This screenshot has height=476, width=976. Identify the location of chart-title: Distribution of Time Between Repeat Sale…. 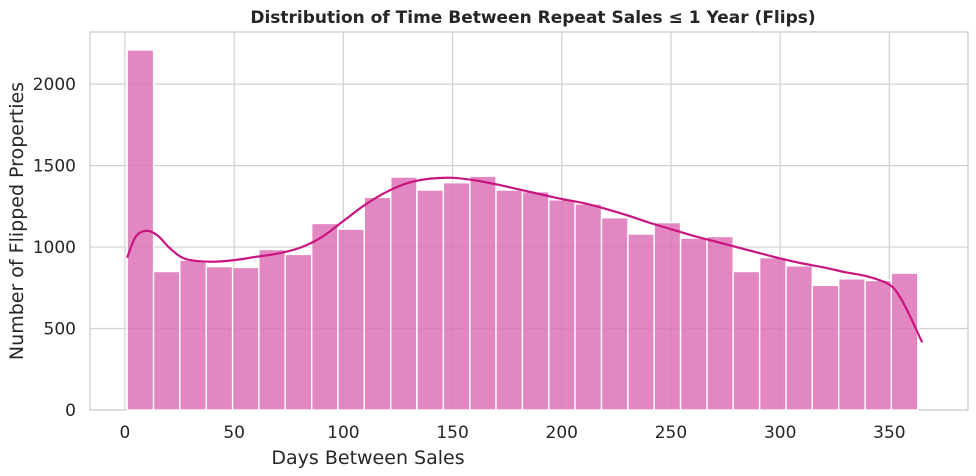
(532, 18).